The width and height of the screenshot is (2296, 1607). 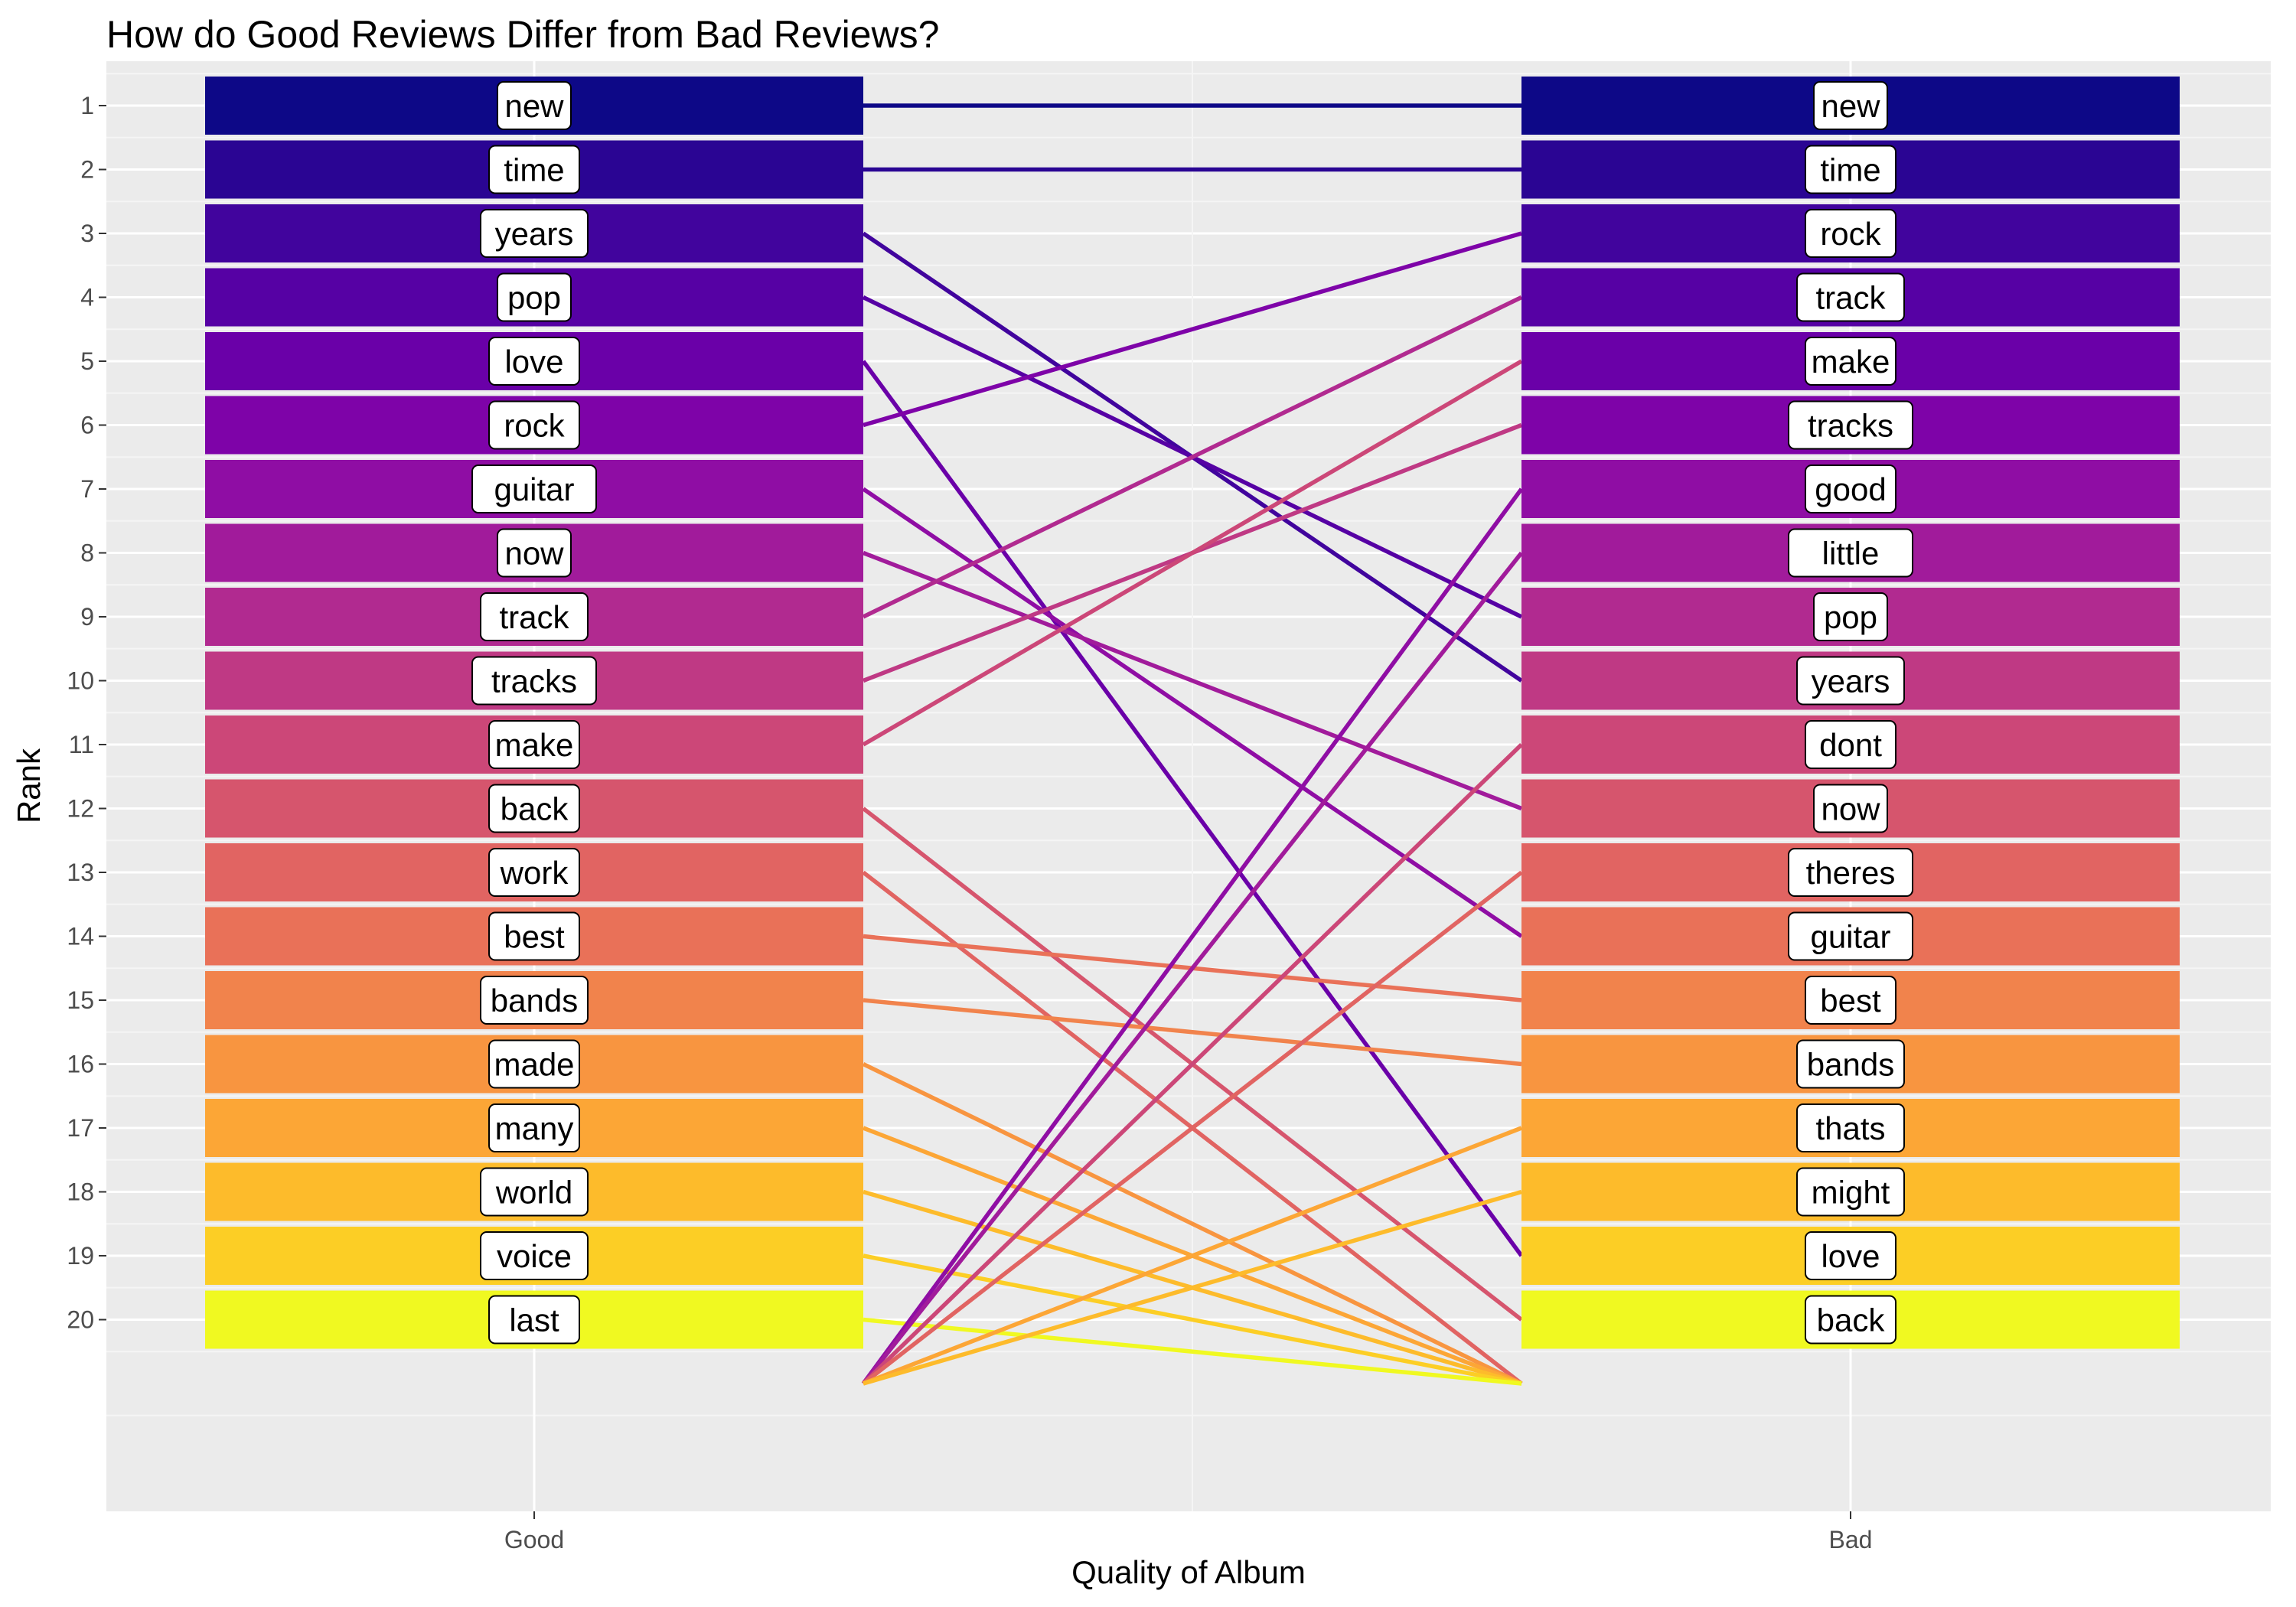 I want to click on good-label-time: time, so click(x=534, y=170).